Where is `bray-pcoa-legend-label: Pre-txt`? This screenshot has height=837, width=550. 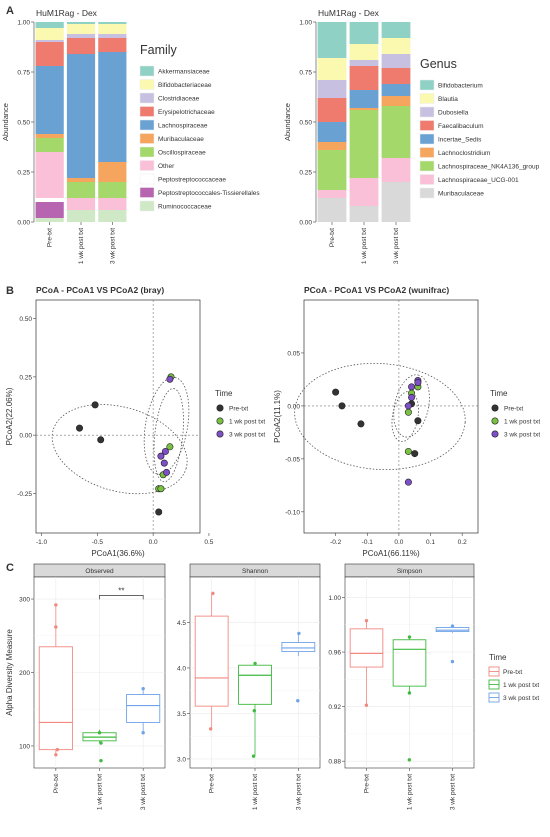
bray-pcoa-legend-label: Pre-txt is located at coordinates (238, 409).